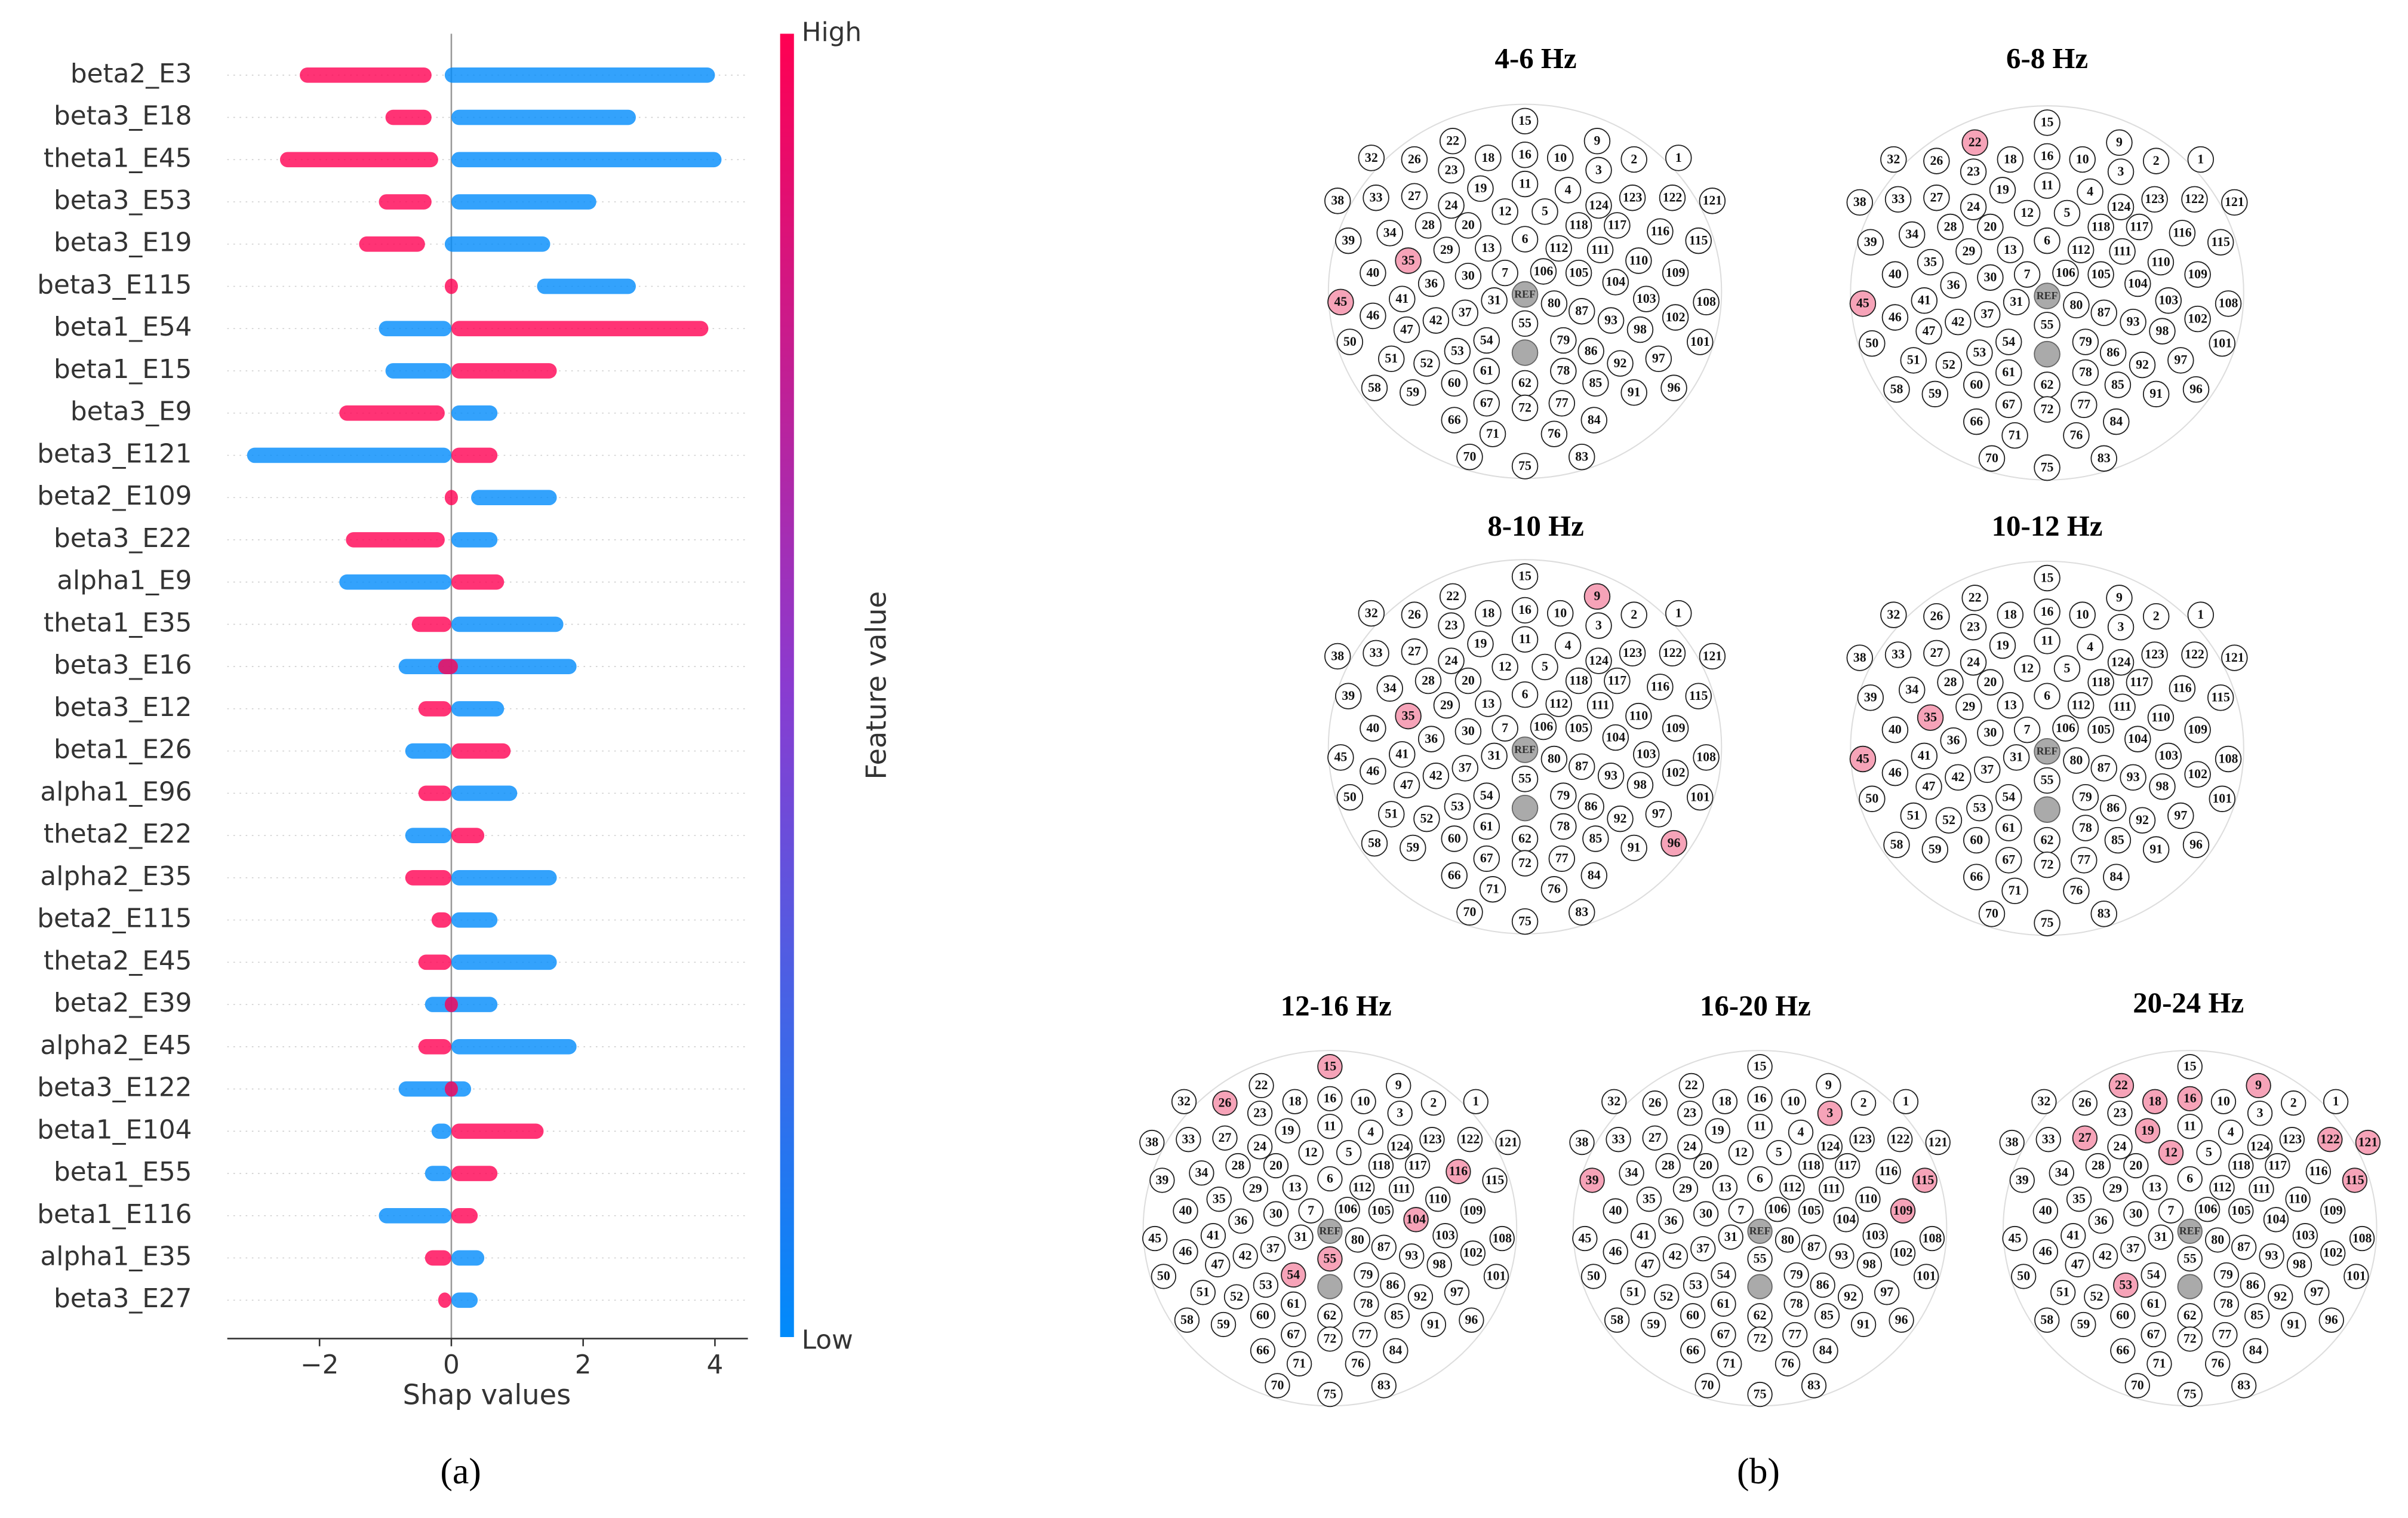 Image resolution: width=2408 pixels, height=1518 pixels. What do you see at coordinates (2085, 372) in the screenshot?
I see `electrode-label: 78` at bounding box center [2085, 372].